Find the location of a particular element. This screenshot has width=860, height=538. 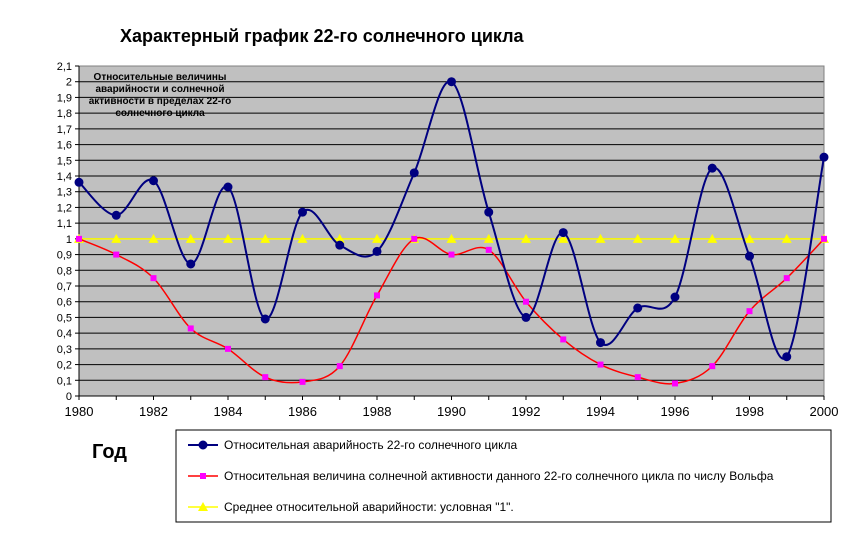

x-tick-label: 1998 is located at coordinates (749, 411).